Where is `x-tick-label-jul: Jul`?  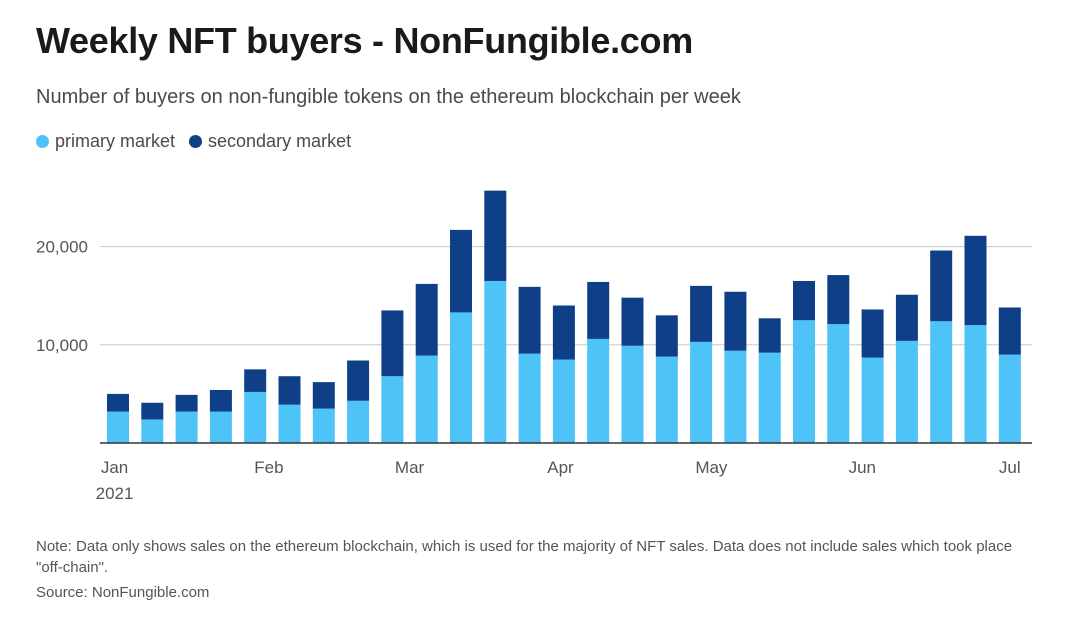 x-tick-label-jul: Jul is located at coordinates (1010, 467).